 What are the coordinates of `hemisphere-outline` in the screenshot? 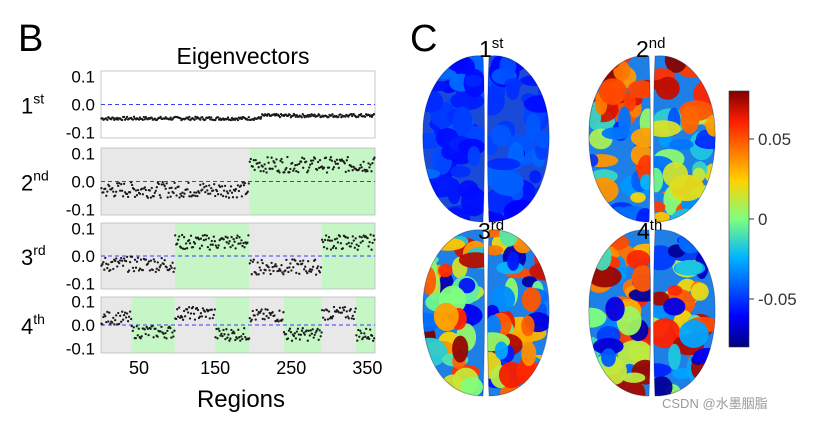 It's located at (453, 139).